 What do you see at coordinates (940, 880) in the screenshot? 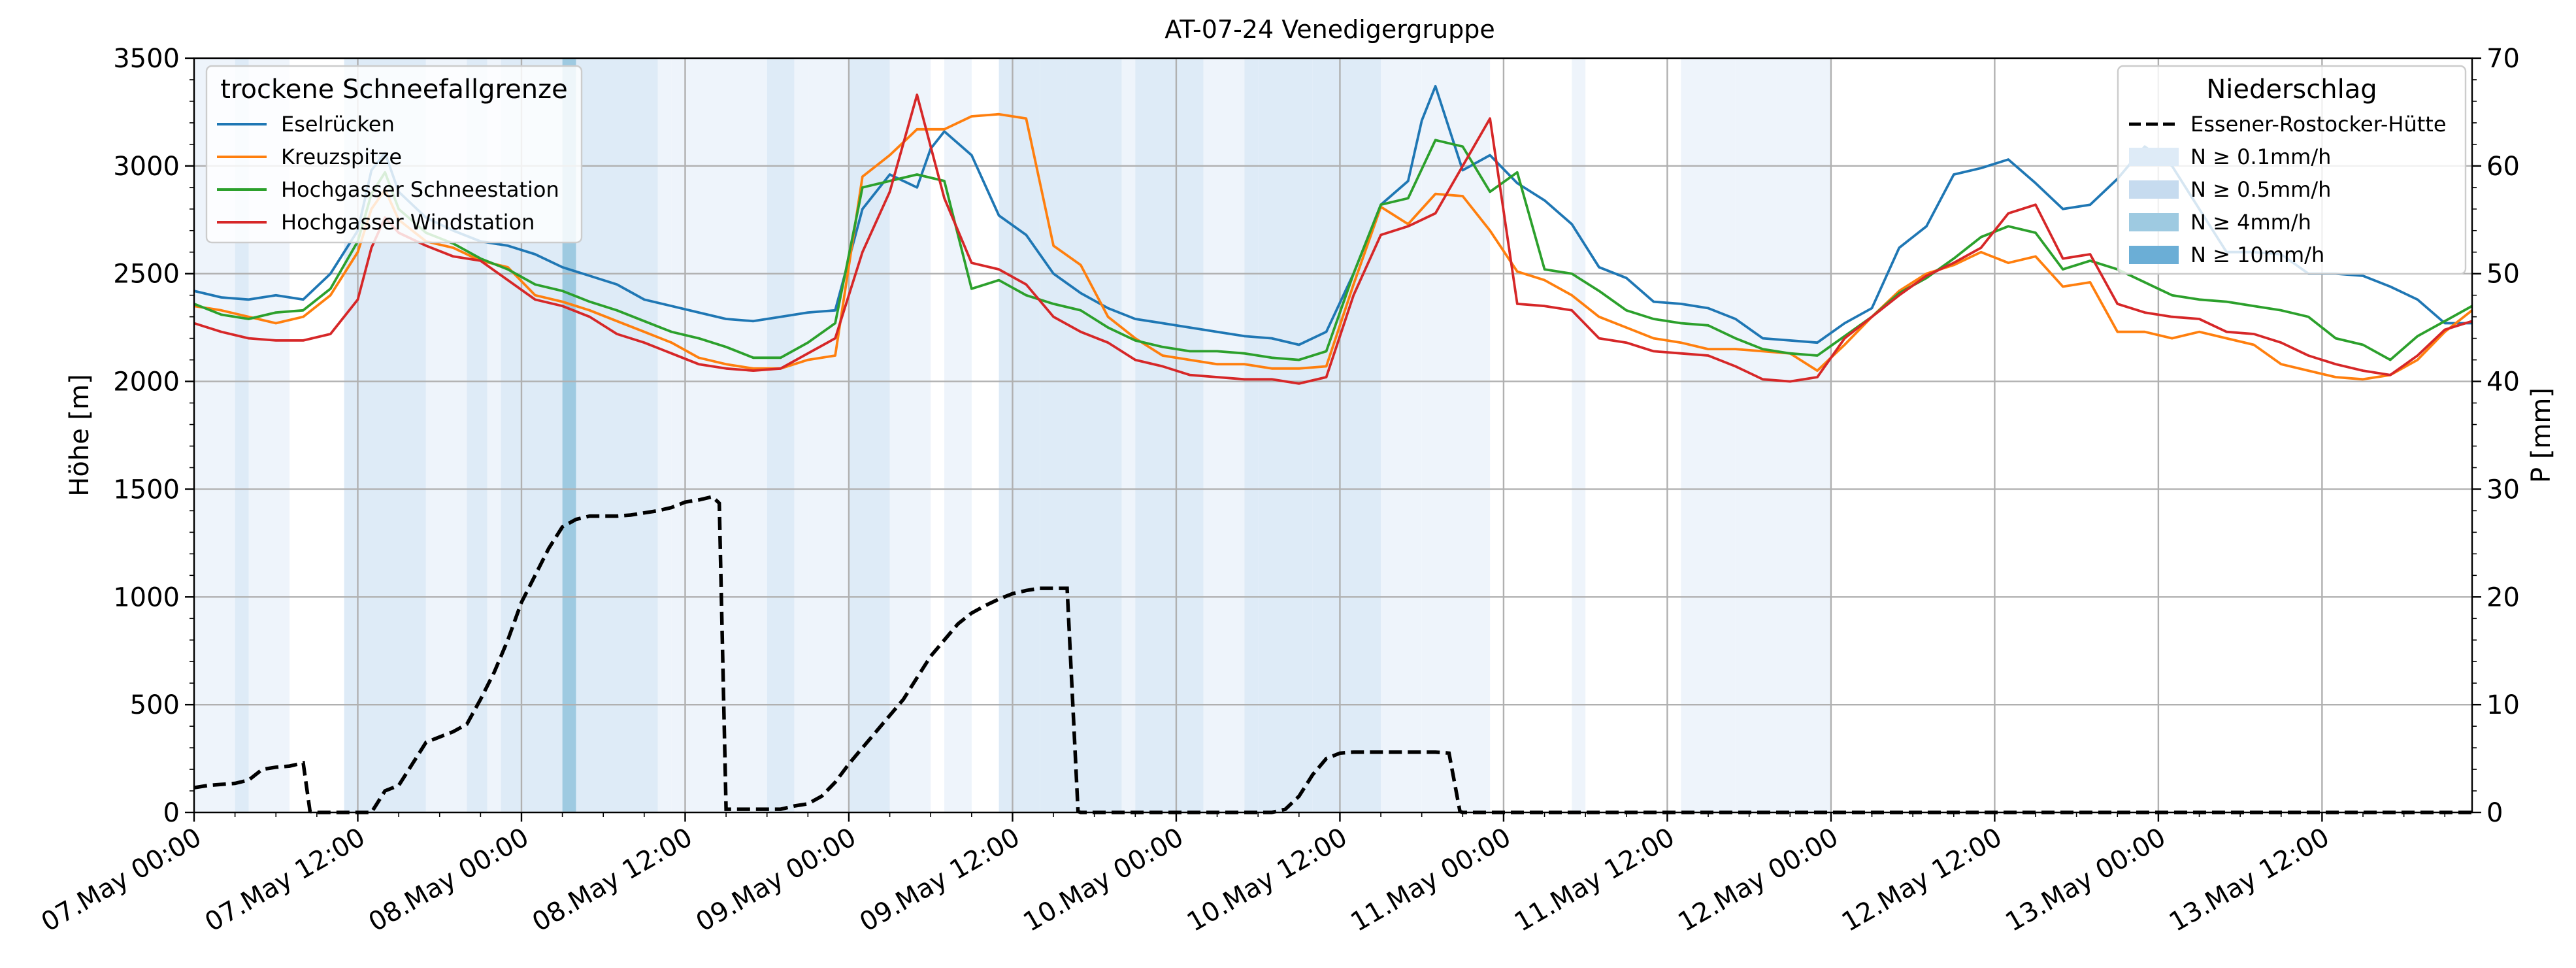
I see `x-tick-label: 09.May 12:00` at bounding box center [940, 880].